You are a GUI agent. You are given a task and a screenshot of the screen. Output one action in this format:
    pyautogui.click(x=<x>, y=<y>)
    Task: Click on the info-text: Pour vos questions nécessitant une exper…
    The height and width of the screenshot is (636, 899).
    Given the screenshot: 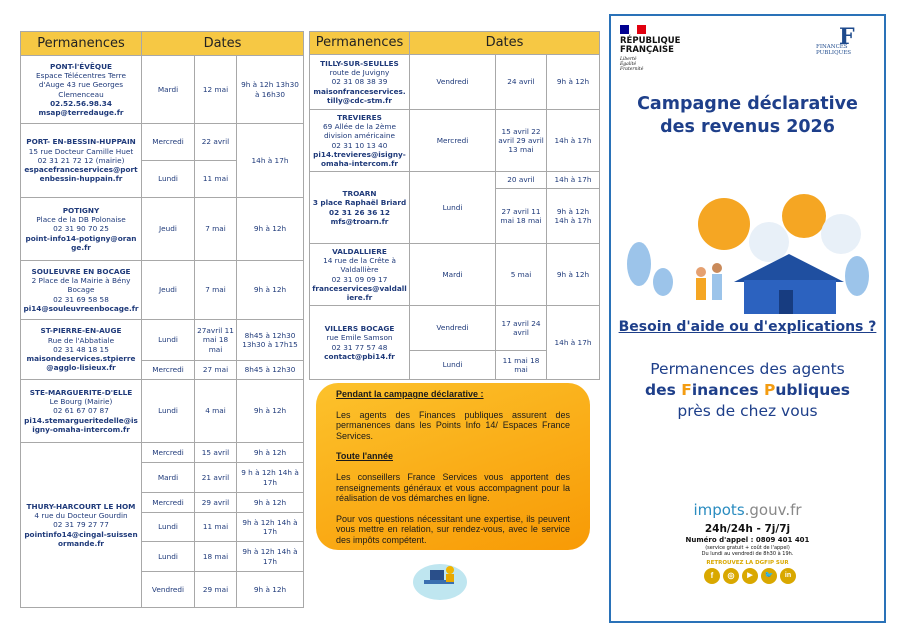 What is the action you would take?
    pyautogui.click(x=453, y=529)
    